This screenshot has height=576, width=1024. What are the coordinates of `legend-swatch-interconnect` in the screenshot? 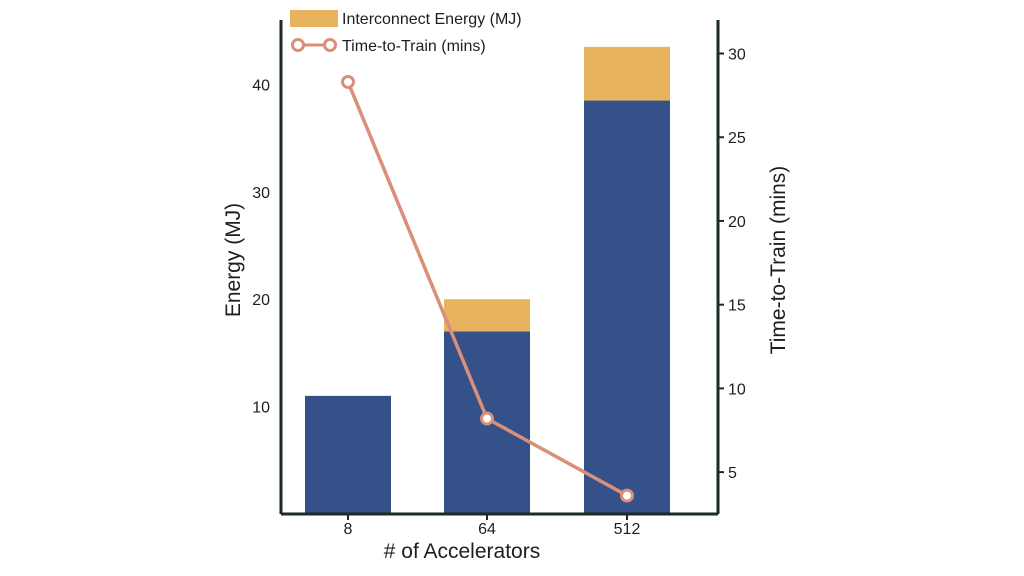 It's located at (314, 18).